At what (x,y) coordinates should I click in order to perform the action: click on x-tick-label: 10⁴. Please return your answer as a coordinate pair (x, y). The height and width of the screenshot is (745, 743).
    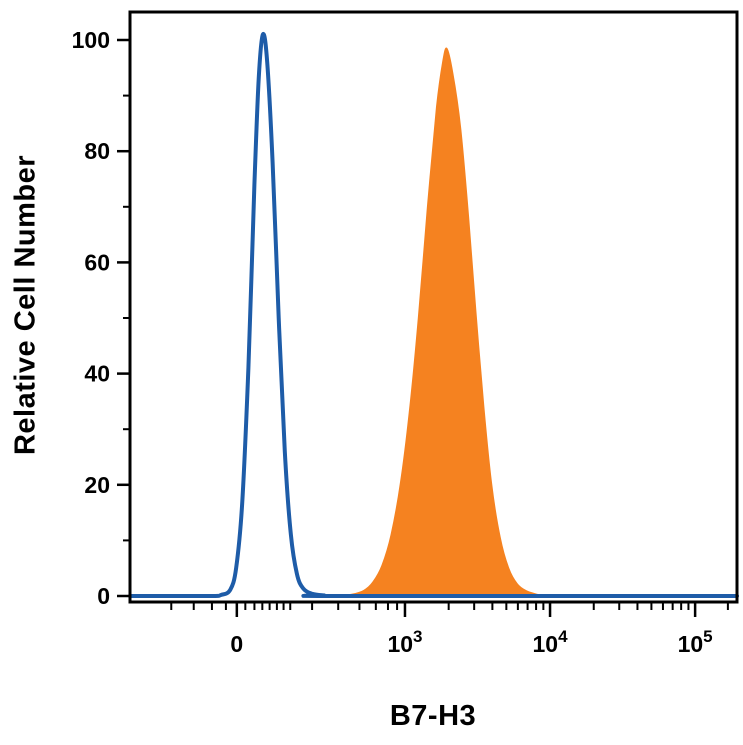
    Looking at the image, I should click on (551, 642).